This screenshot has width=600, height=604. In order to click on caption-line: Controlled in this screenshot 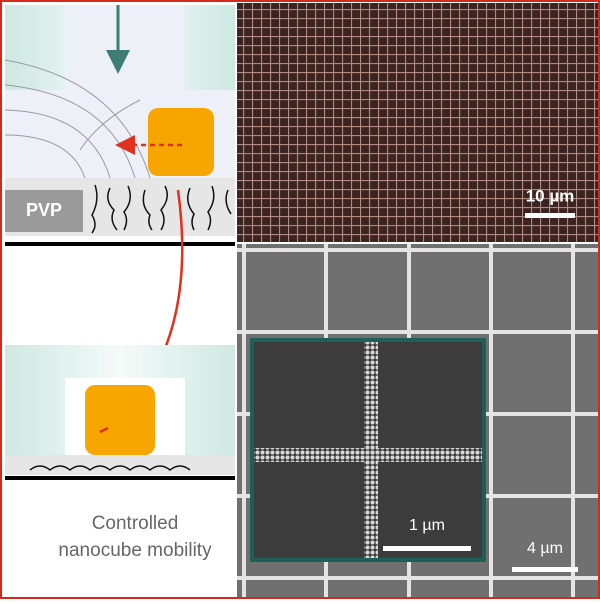, I will do `click(135, 523)`.